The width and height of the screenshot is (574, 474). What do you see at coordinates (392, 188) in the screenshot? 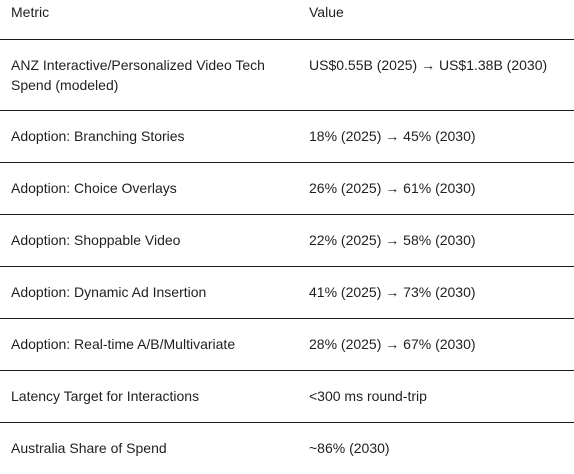
I see `value-cell: 26% (2025) → 61% (2030)` at bounding box center [392, 188].